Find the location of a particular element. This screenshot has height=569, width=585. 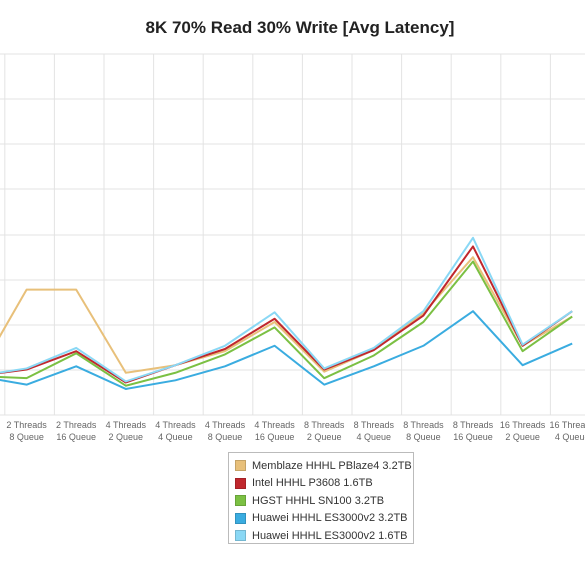

legend-item: Huawei HHHL ES3000v2 3.2TB is located at coordinates (324, 519).